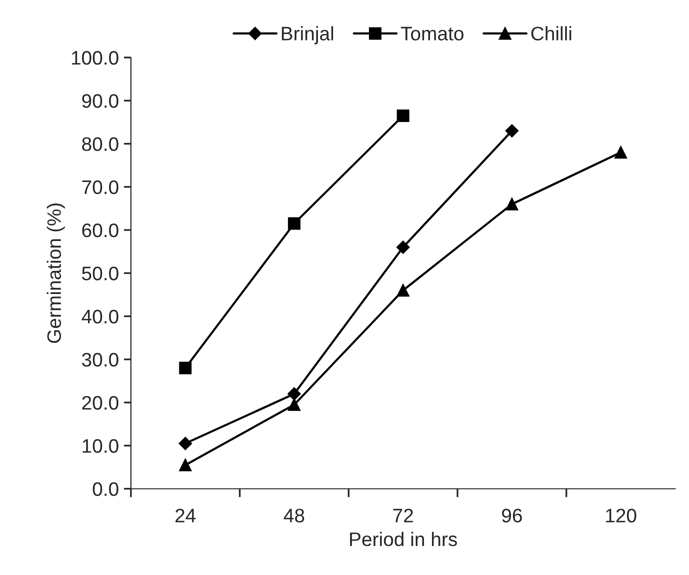 This screenshot has height=575, width=689. Describe the element at coordinates (105, 489) in the screenshot. I see `y-tick-label: 0.0` at that location.